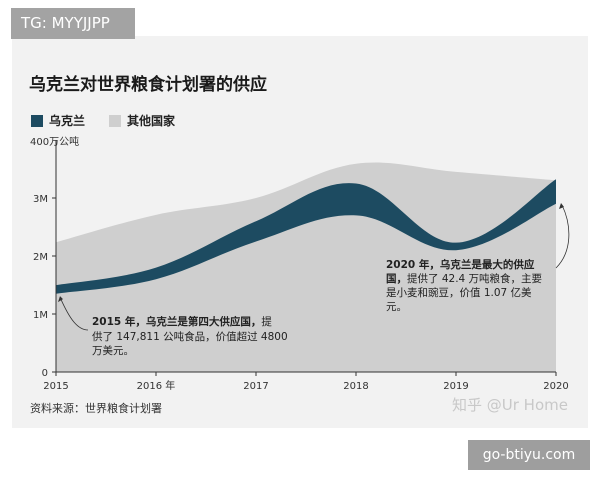 The height and width of the screenshot is (480, 600). I want to click on legend-label-ukraine: 乌克兰, so click(67, 121).